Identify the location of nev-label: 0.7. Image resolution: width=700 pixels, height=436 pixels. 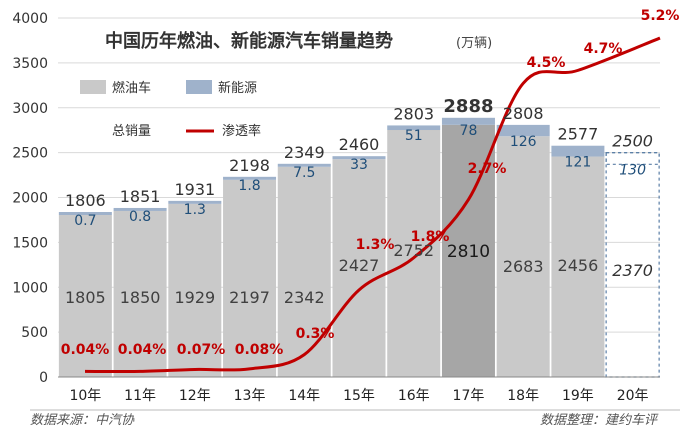
(85, 221).